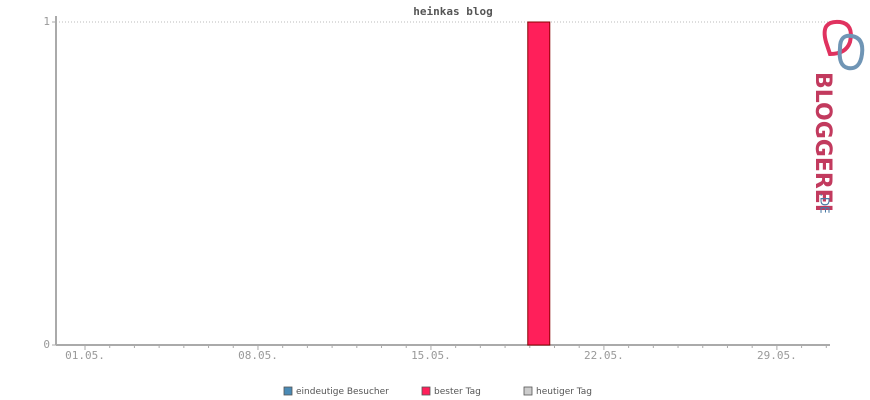  Describe the element at coordinates (46, 21) in the screenshot. I see `y-tick-label: 1` at that location.